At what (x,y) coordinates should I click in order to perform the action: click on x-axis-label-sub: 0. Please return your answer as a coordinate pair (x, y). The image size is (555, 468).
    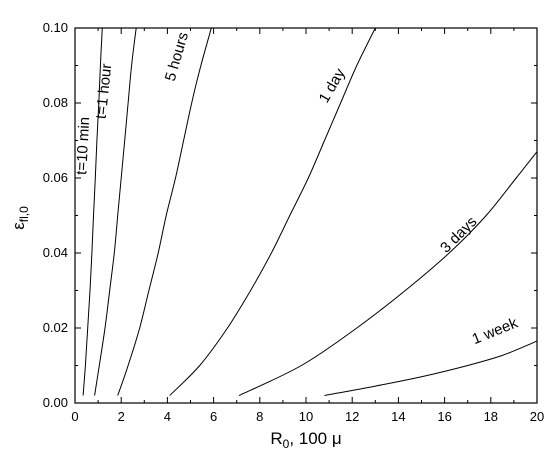
    Looking at the image, I should click on (286, 444).